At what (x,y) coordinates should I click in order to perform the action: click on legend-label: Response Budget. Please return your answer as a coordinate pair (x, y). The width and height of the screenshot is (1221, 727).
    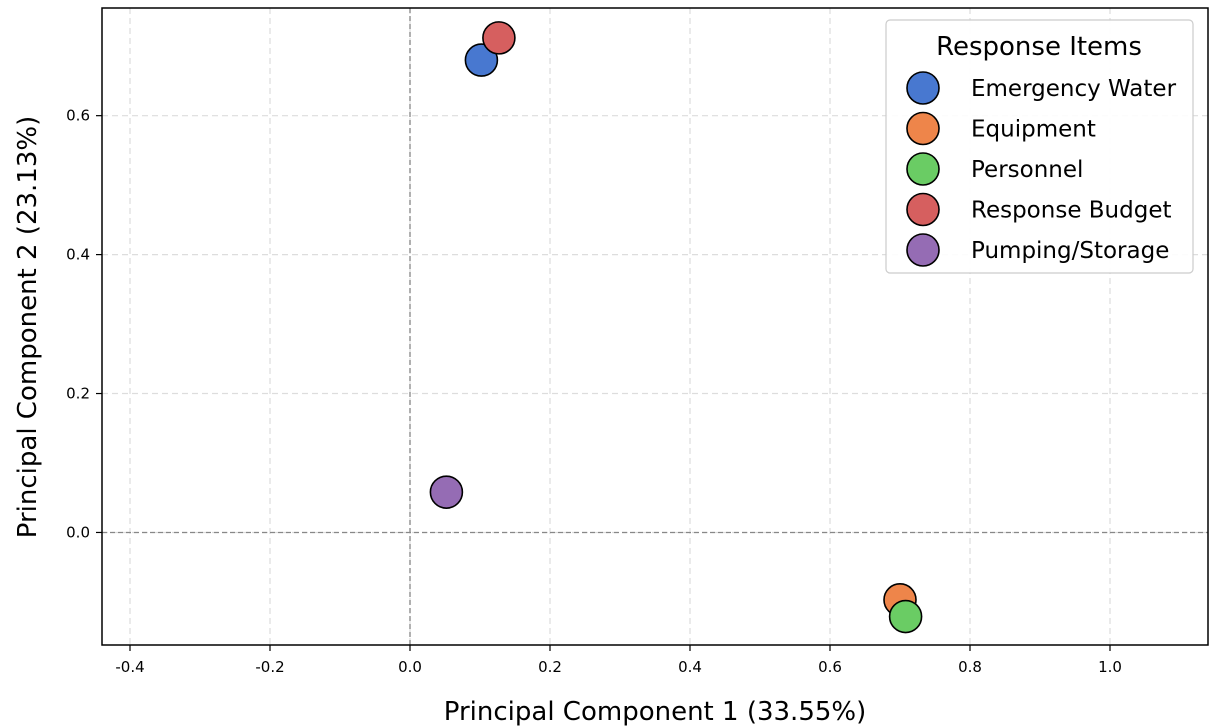
    Looking at the image, I should click on (1071, 211).